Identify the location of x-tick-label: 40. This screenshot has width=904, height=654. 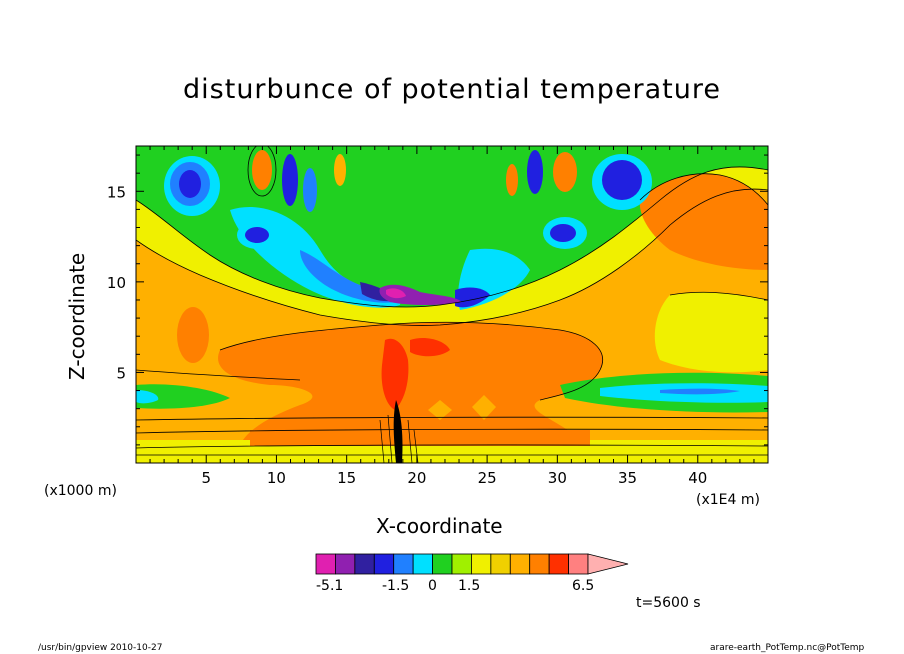
(697, 478).